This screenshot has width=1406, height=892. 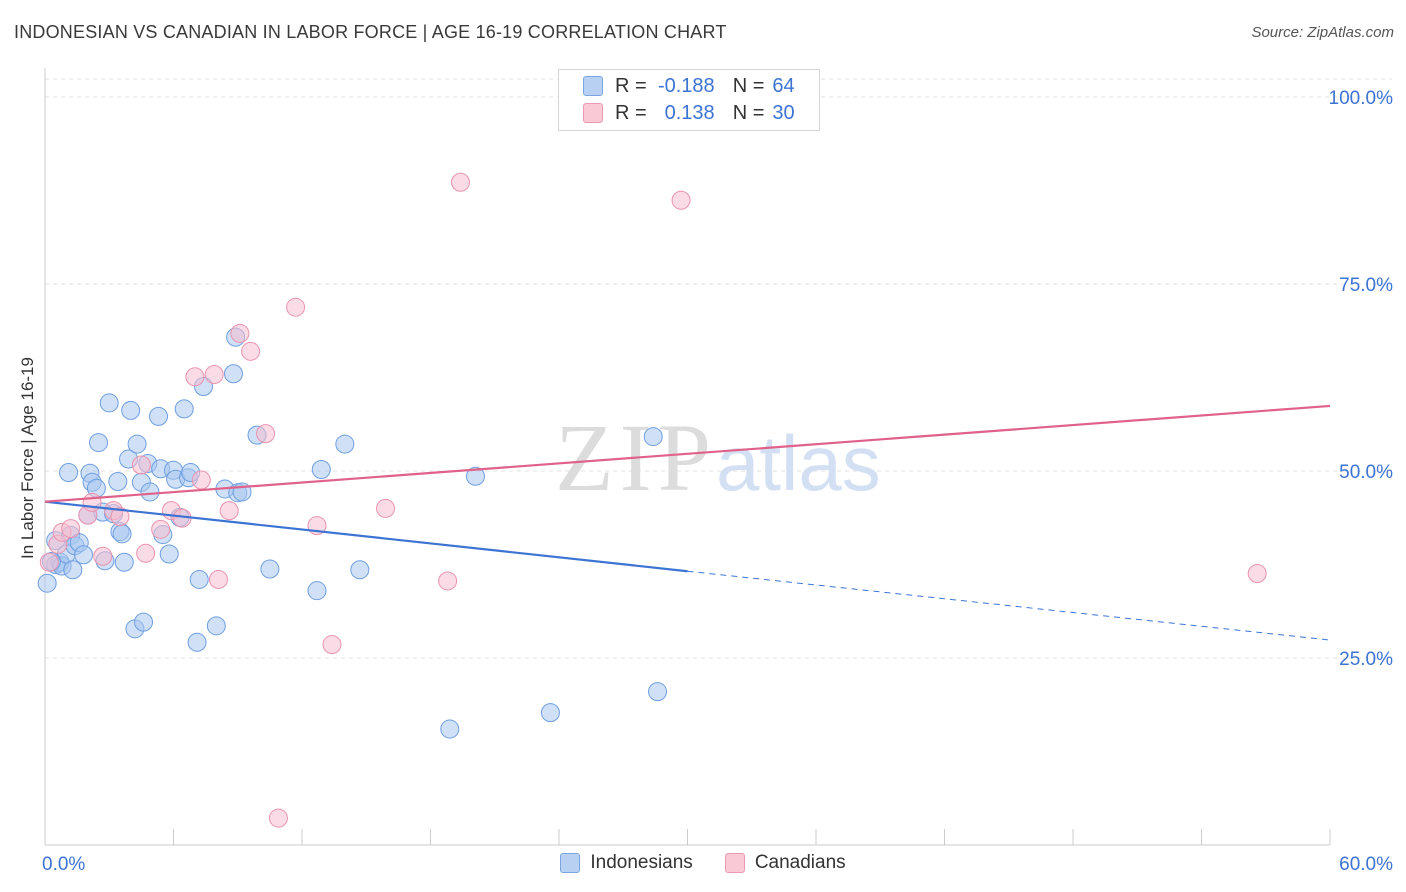 I want to click on legend-row-indonesians: R = -0.188 N = 64, so click(x=689, y=86).